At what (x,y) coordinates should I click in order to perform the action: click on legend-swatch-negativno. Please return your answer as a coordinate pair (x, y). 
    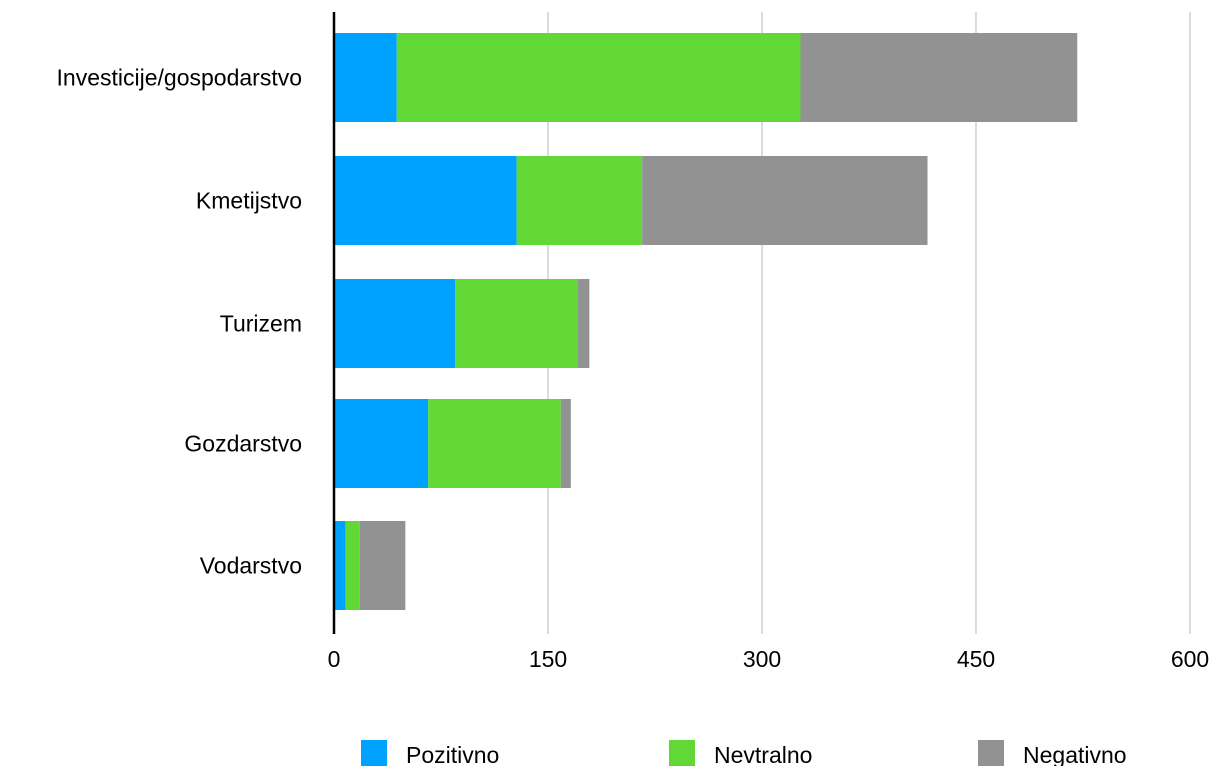
    Looking at the image, I should click on (991, 753).